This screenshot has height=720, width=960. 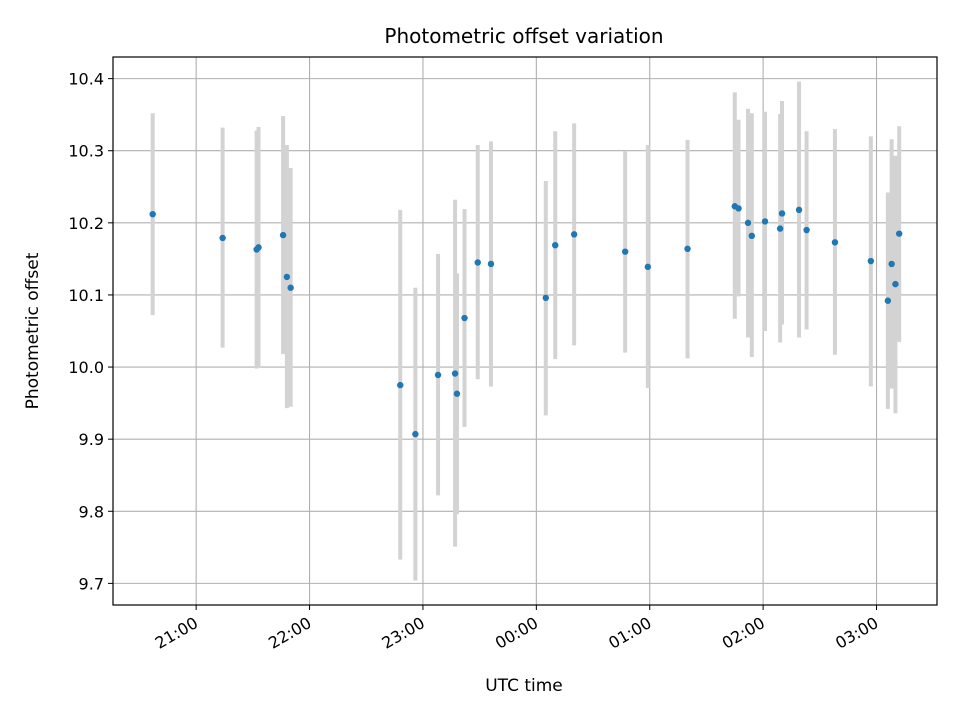 I want to click on x-tick-label: 02:00, so click(x=743, y=633).